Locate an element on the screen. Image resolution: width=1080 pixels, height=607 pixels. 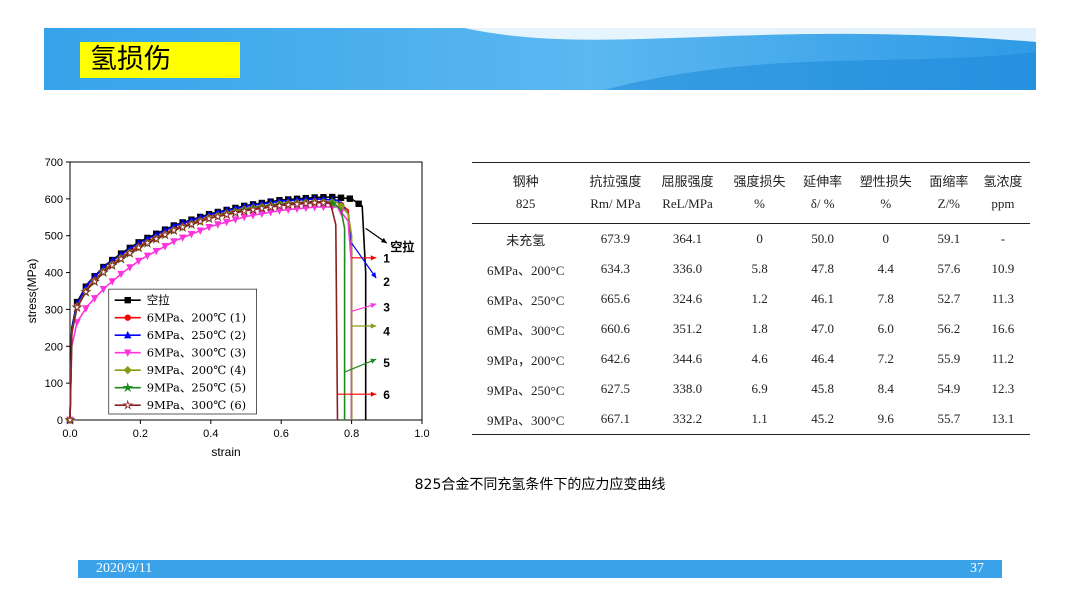
annotation-arrow is located at coordinates (360, 365).